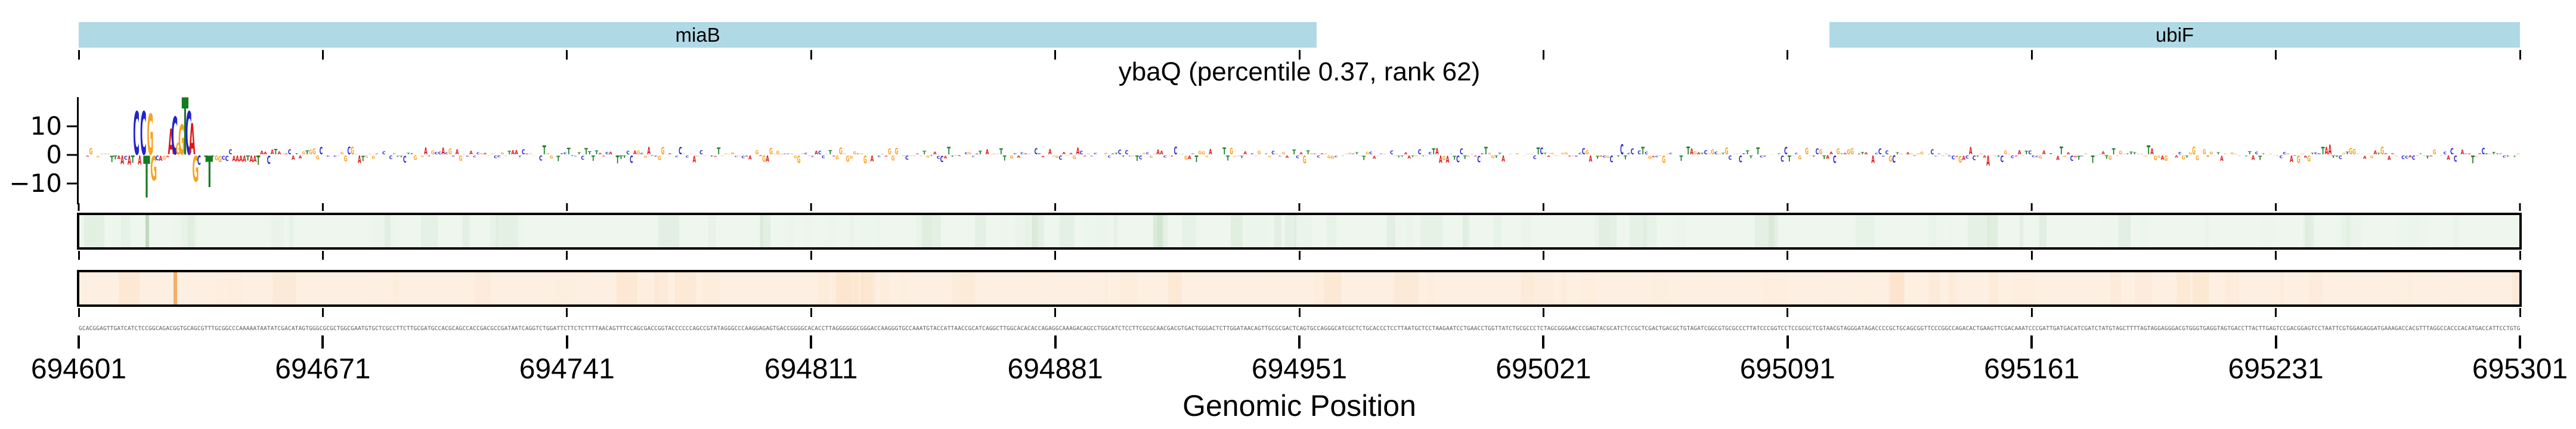 The width and height of the screenshot is (2576, 429). I want to click on strip-track-tick, so click(567, 255).